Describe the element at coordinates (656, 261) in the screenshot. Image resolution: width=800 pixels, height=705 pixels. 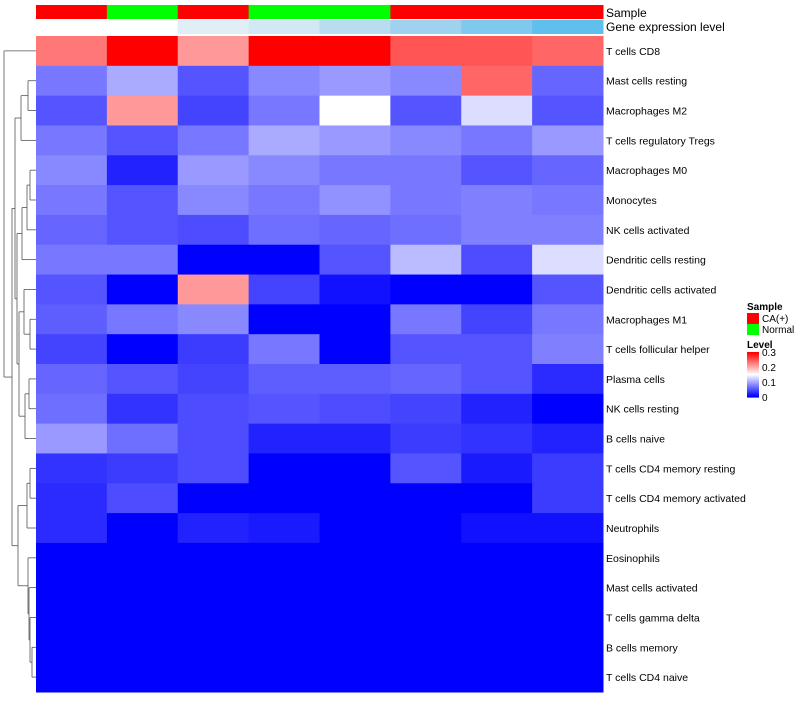
I see `row-label: Dendritic cells resting` at that location.